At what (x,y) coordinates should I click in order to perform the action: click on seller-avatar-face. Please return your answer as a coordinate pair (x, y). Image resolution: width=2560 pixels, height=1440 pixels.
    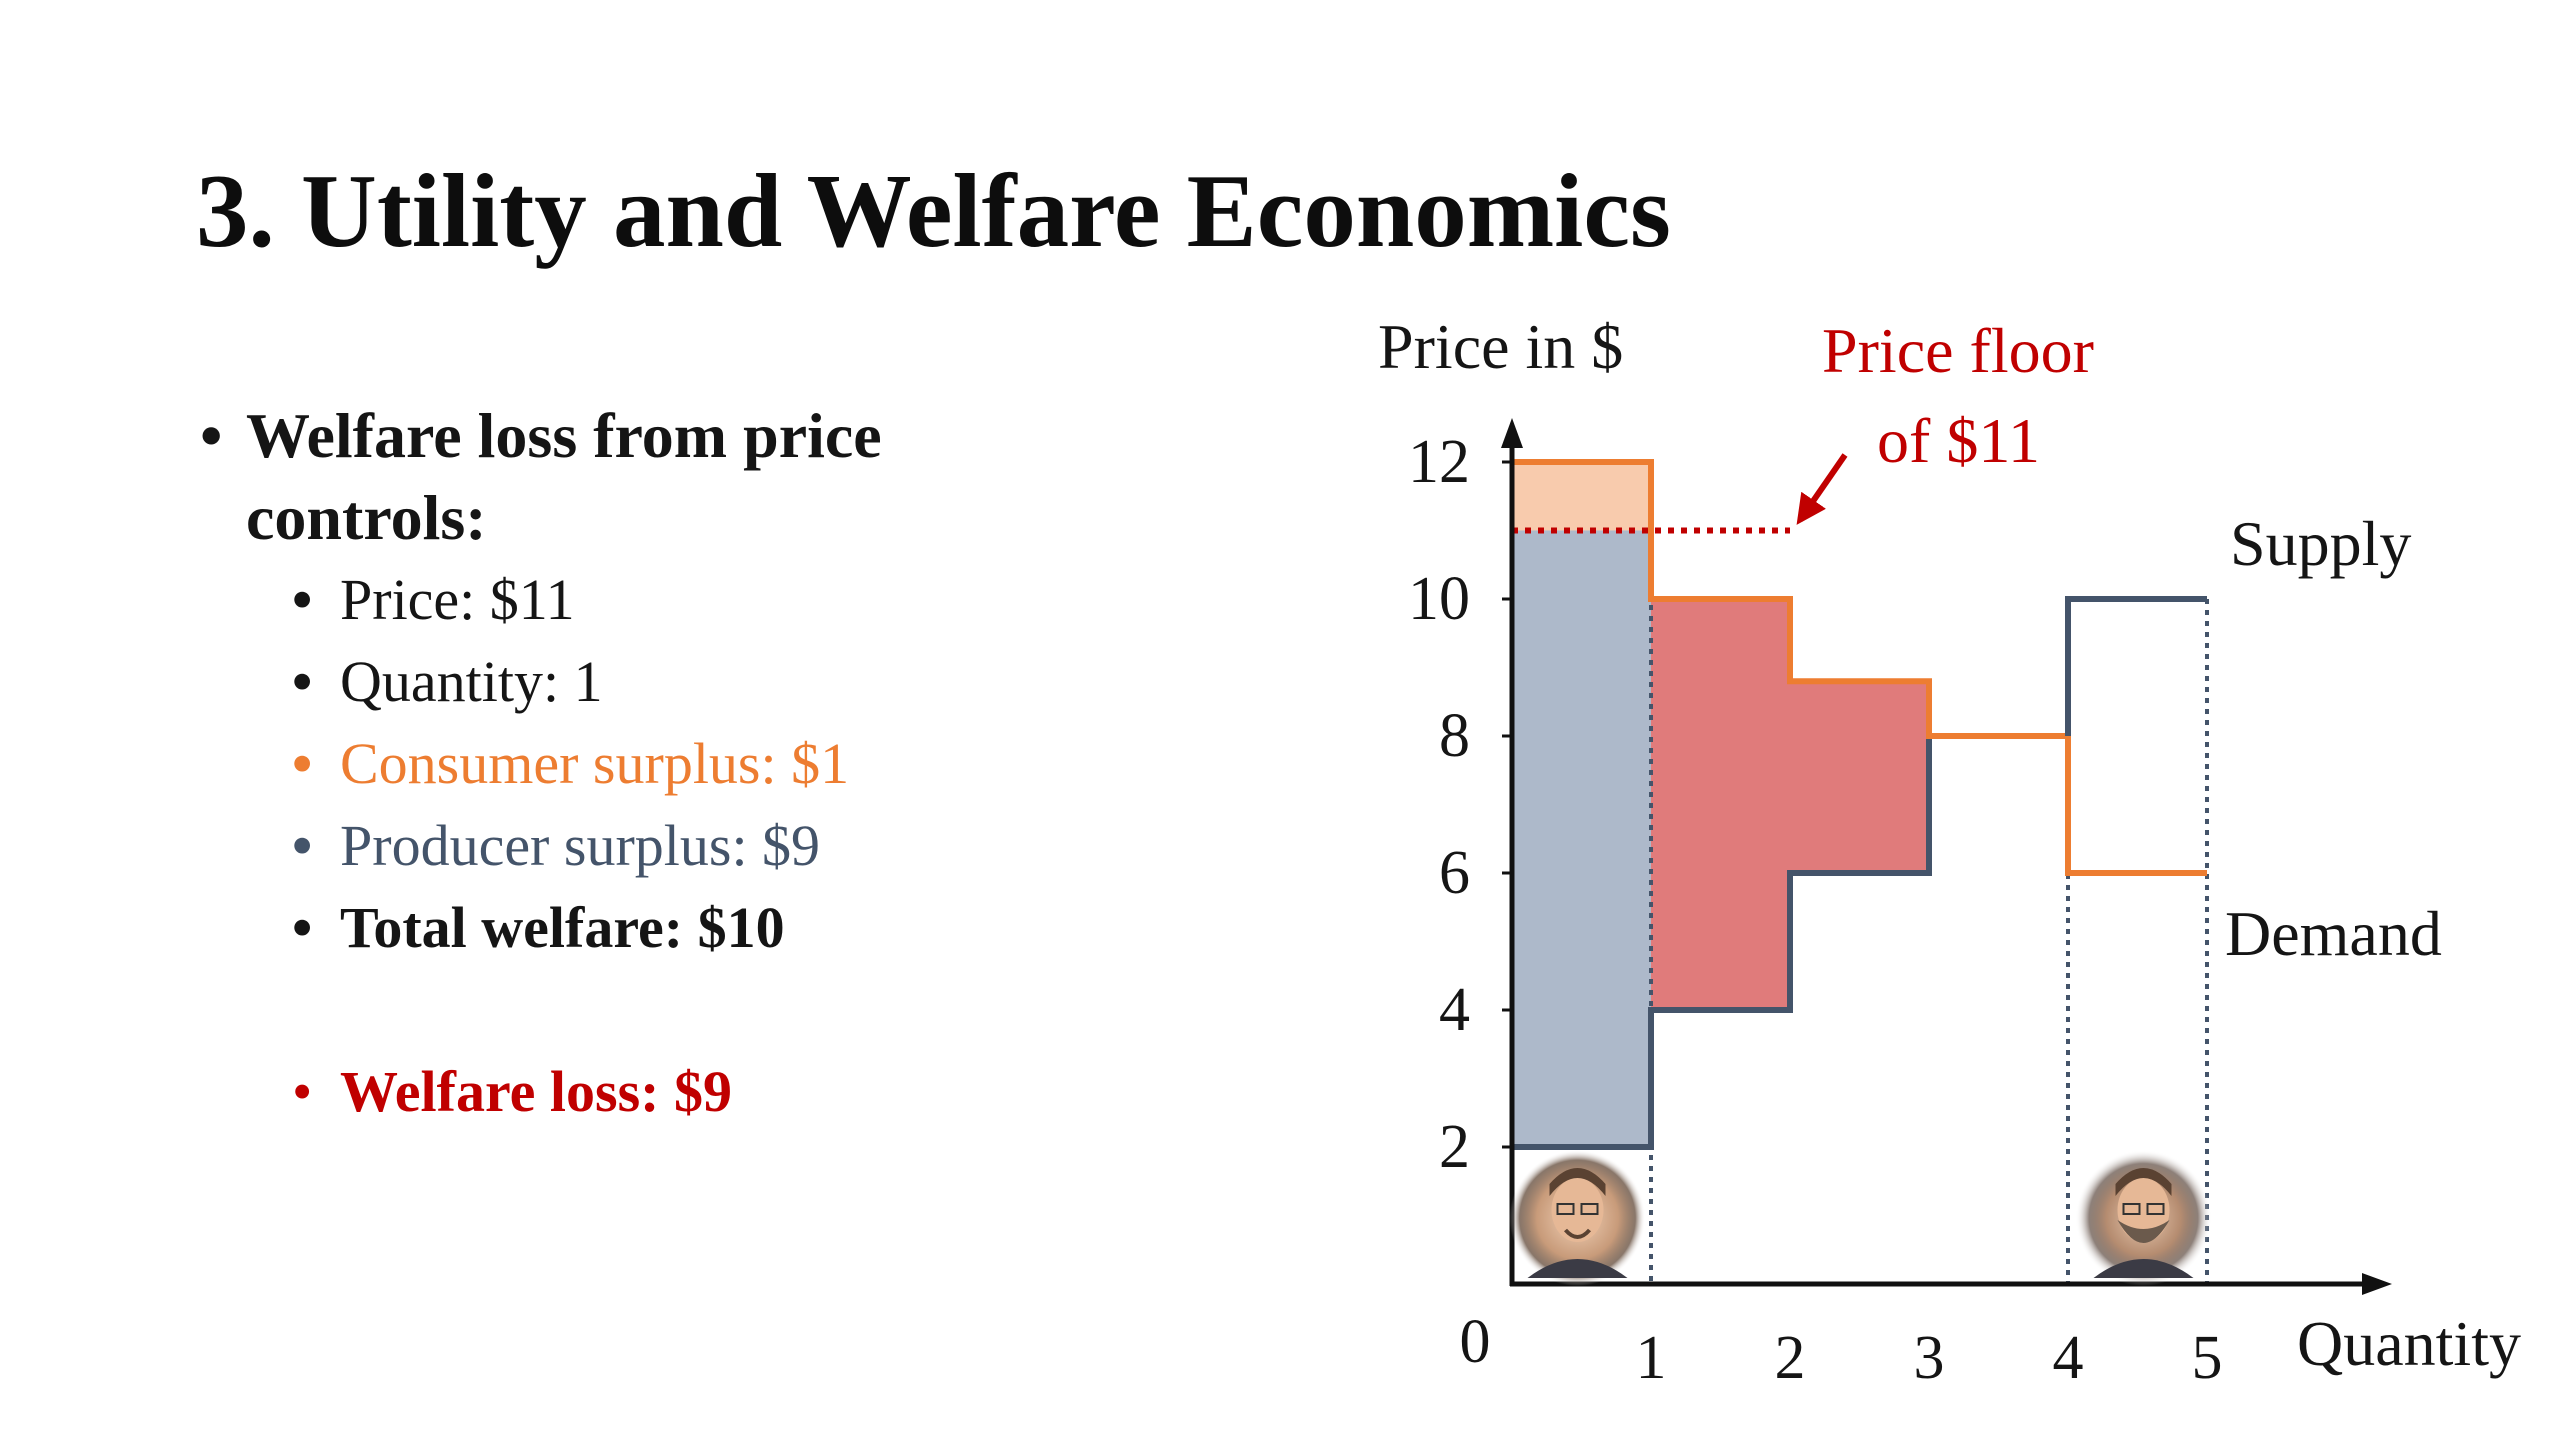
    Looking at the image, I should click on (2143, 1210).